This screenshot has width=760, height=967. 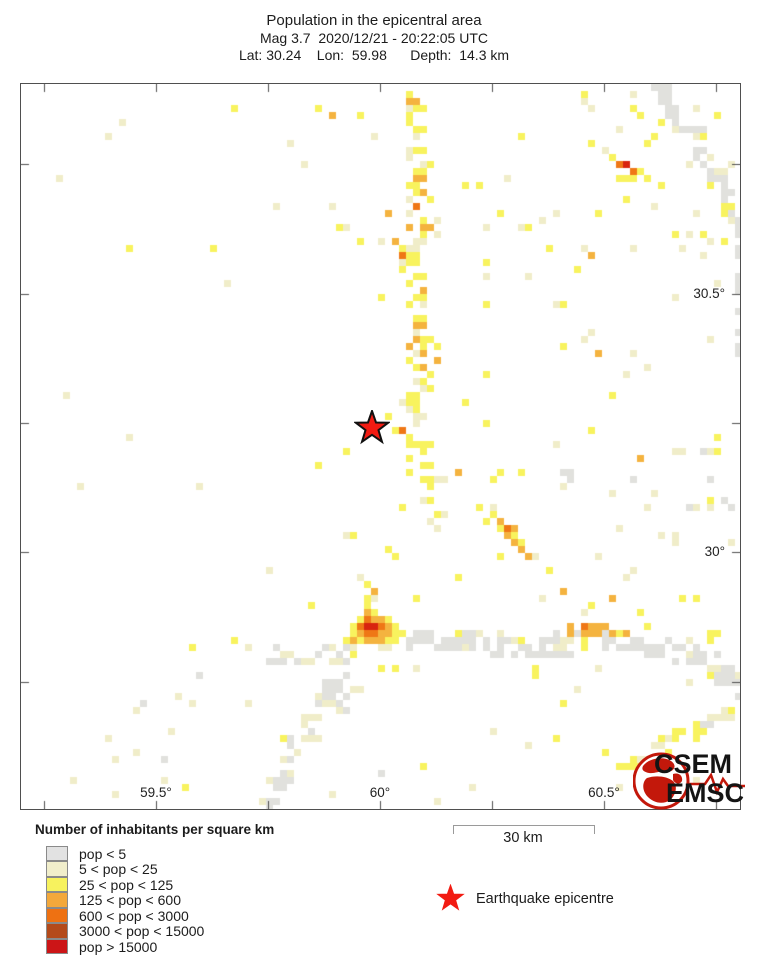 I want to click on legend-item-6: pop > 15000, so click(x=160, y=946).